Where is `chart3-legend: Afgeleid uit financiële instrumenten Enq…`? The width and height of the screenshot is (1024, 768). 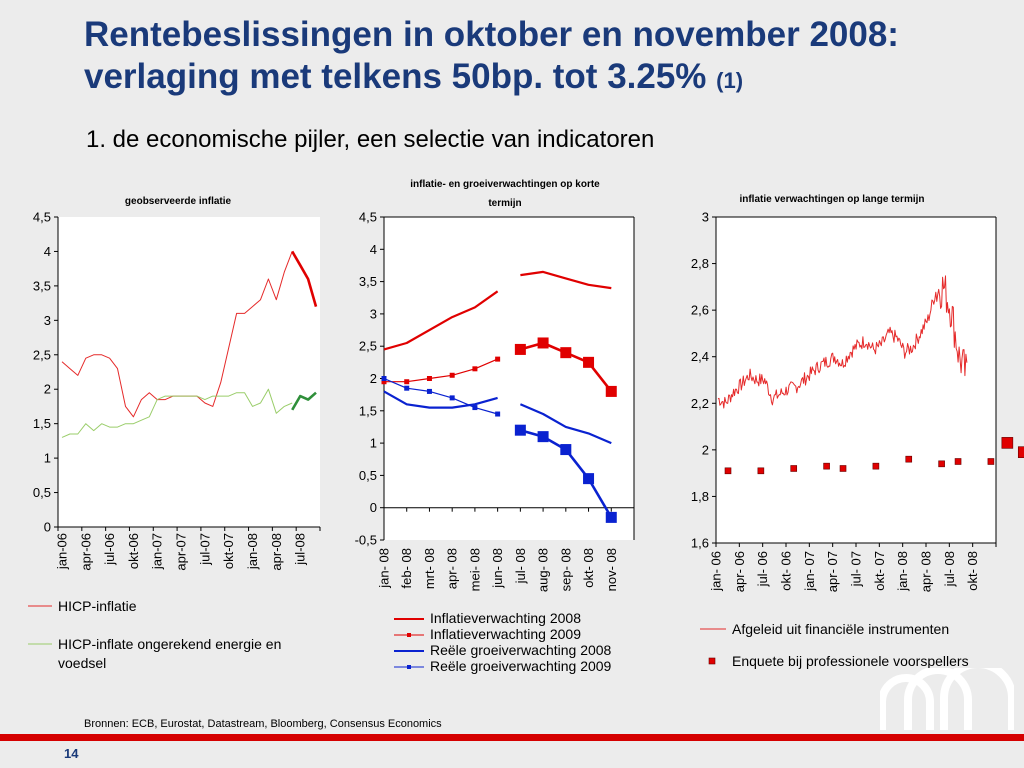 chart3-legend: Afgeleid uit financiële instrumenten Enq… is located at coordinates (834, 645).